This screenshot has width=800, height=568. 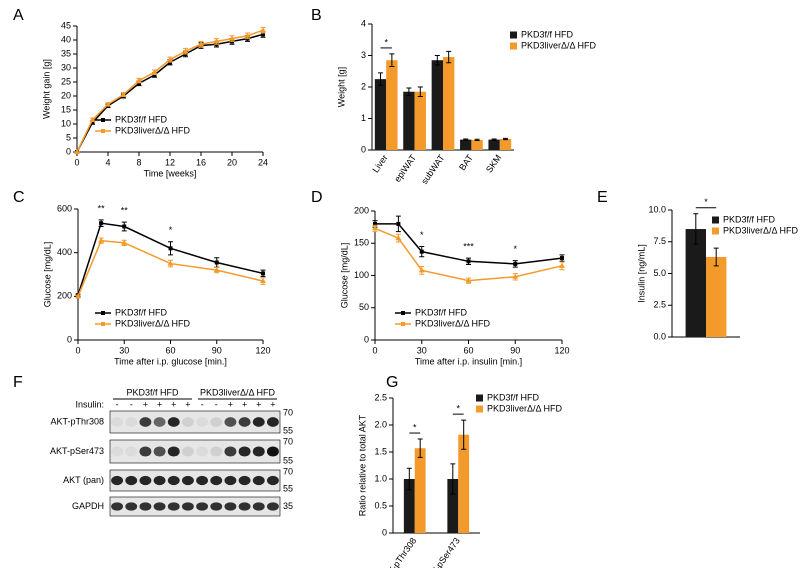 What do you see at coordinates (659, 273) in the screenshot?
I see `y-tick-label: 5.0` at bounding box center [659, 273].